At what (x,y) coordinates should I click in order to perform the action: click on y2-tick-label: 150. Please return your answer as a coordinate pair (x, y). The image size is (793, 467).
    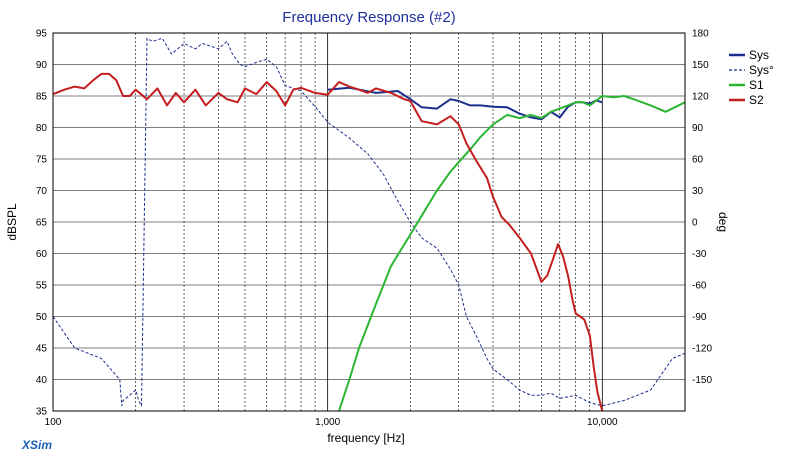
    Looking at the image, I should click on (700, 65).